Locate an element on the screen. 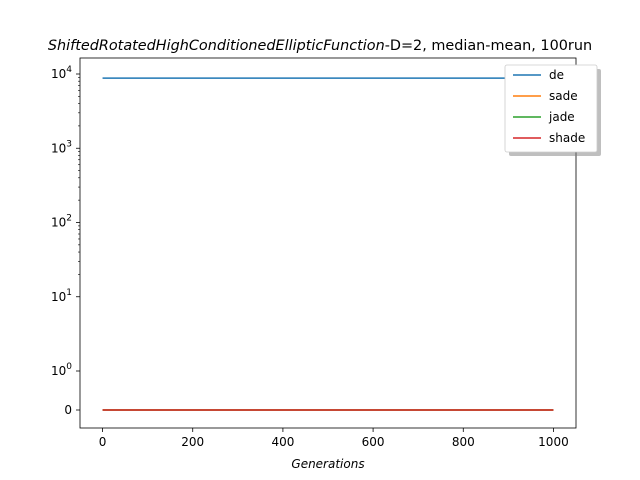 The image size is (640, 480). y-tick-label: 10⁴ is located at coordinates (61, 73).